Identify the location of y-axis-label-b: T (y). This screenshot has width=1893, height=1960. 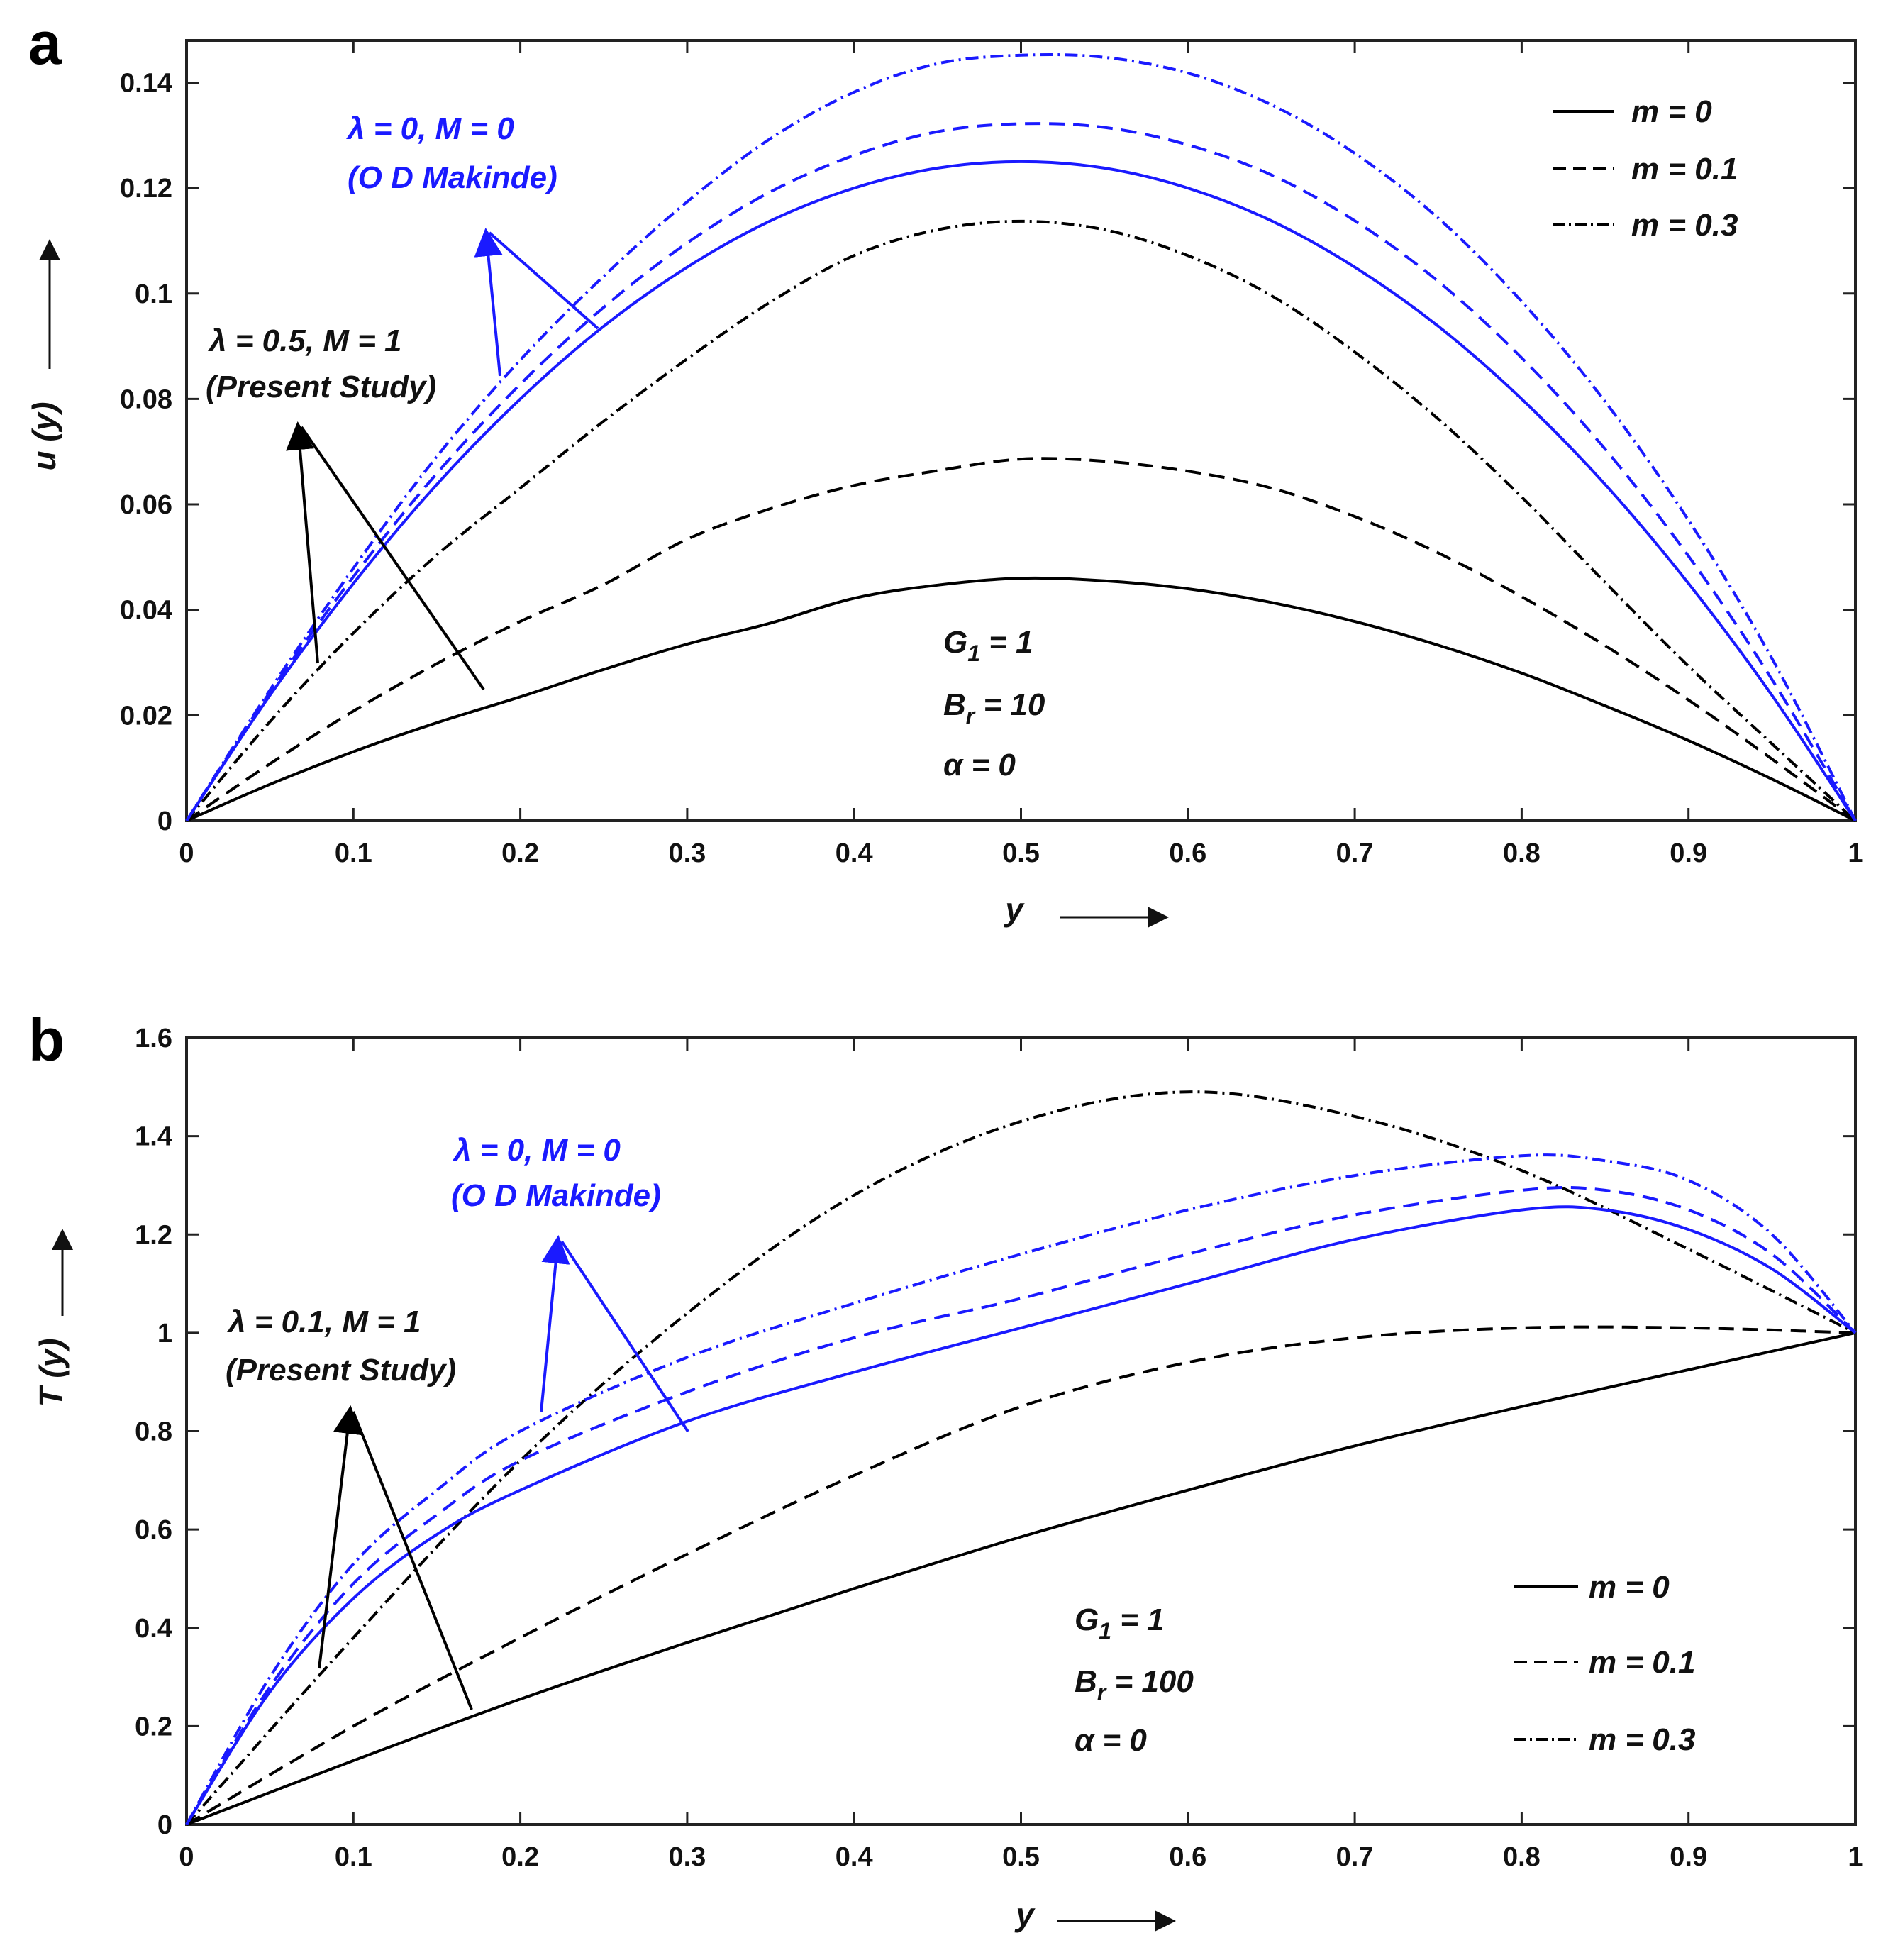
(51, 1372).